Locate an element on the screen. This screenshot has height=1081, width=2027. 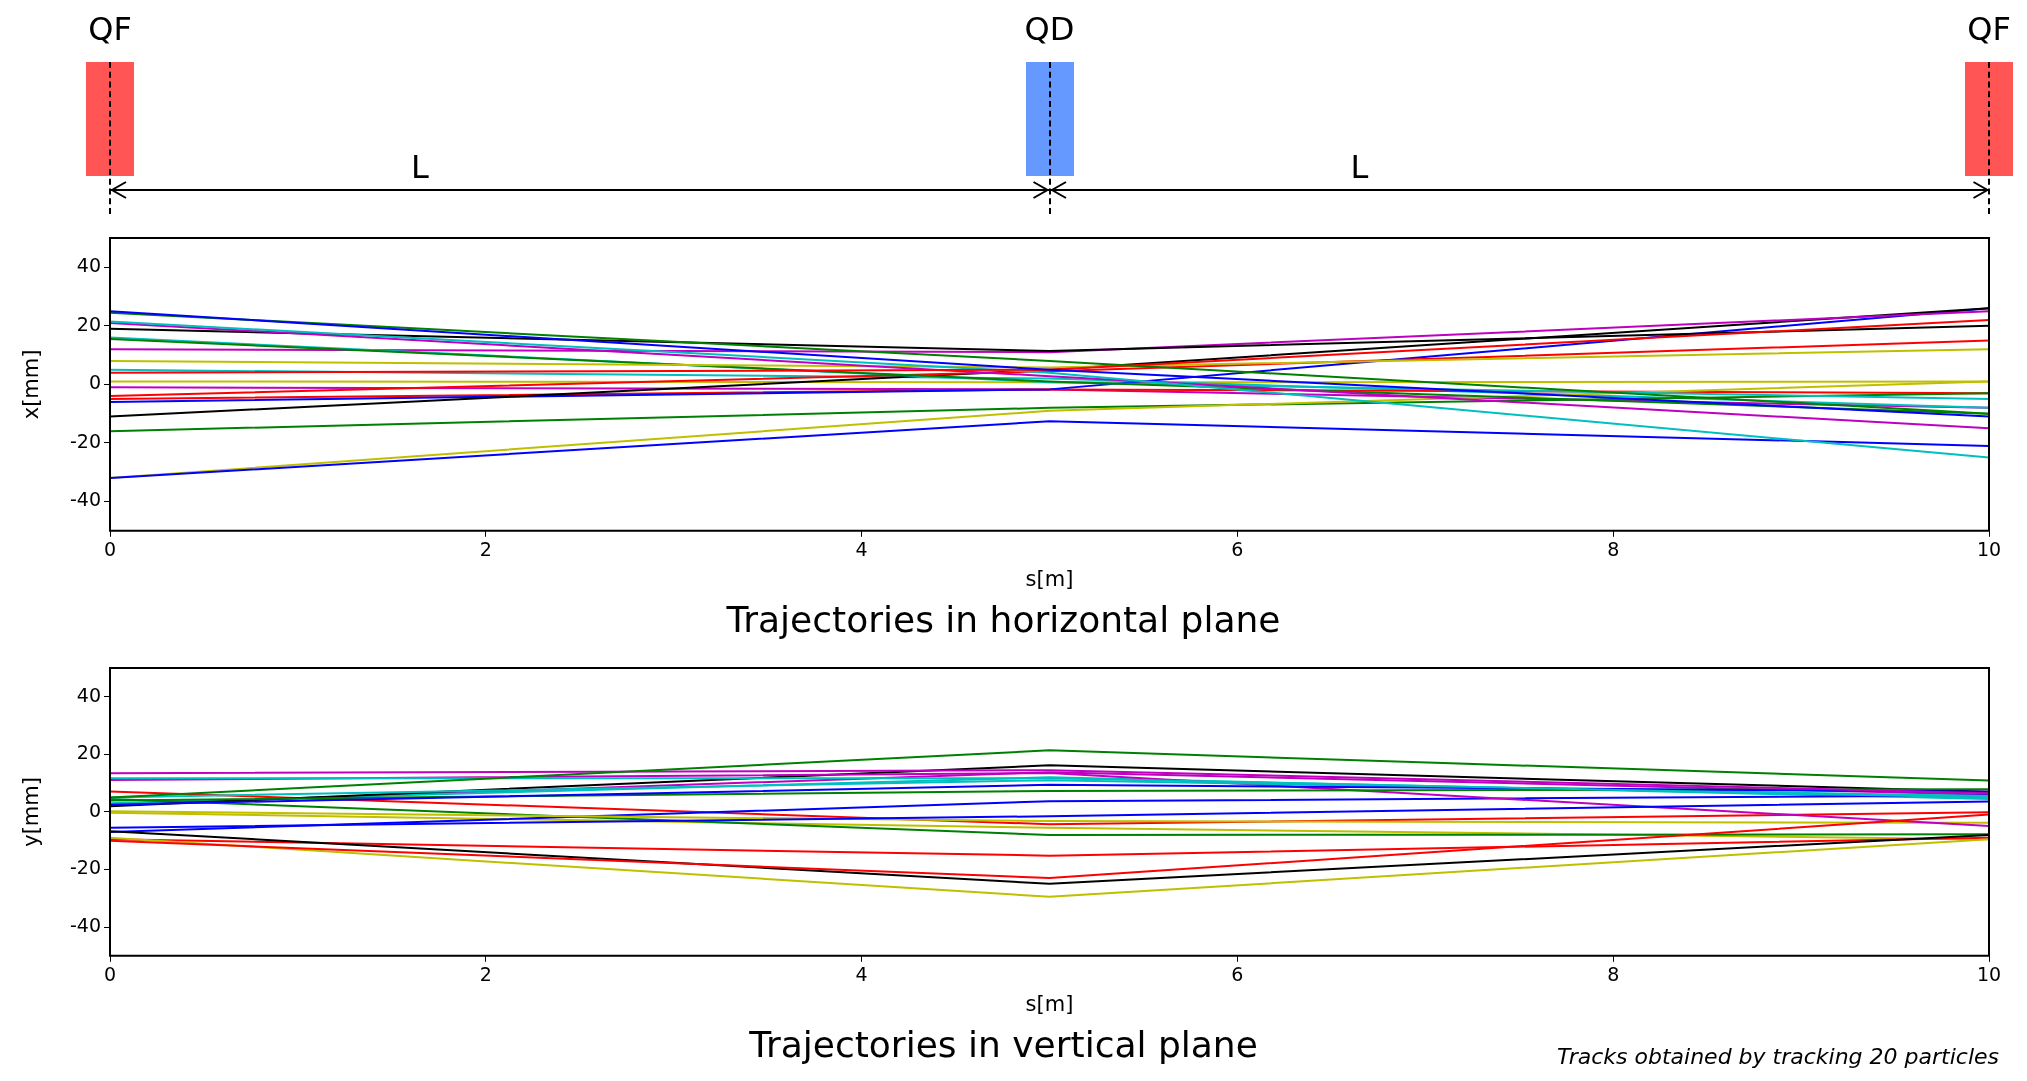
text: Tracks obtained by tracking 20 particles is located at coordinates (1777, 1056).